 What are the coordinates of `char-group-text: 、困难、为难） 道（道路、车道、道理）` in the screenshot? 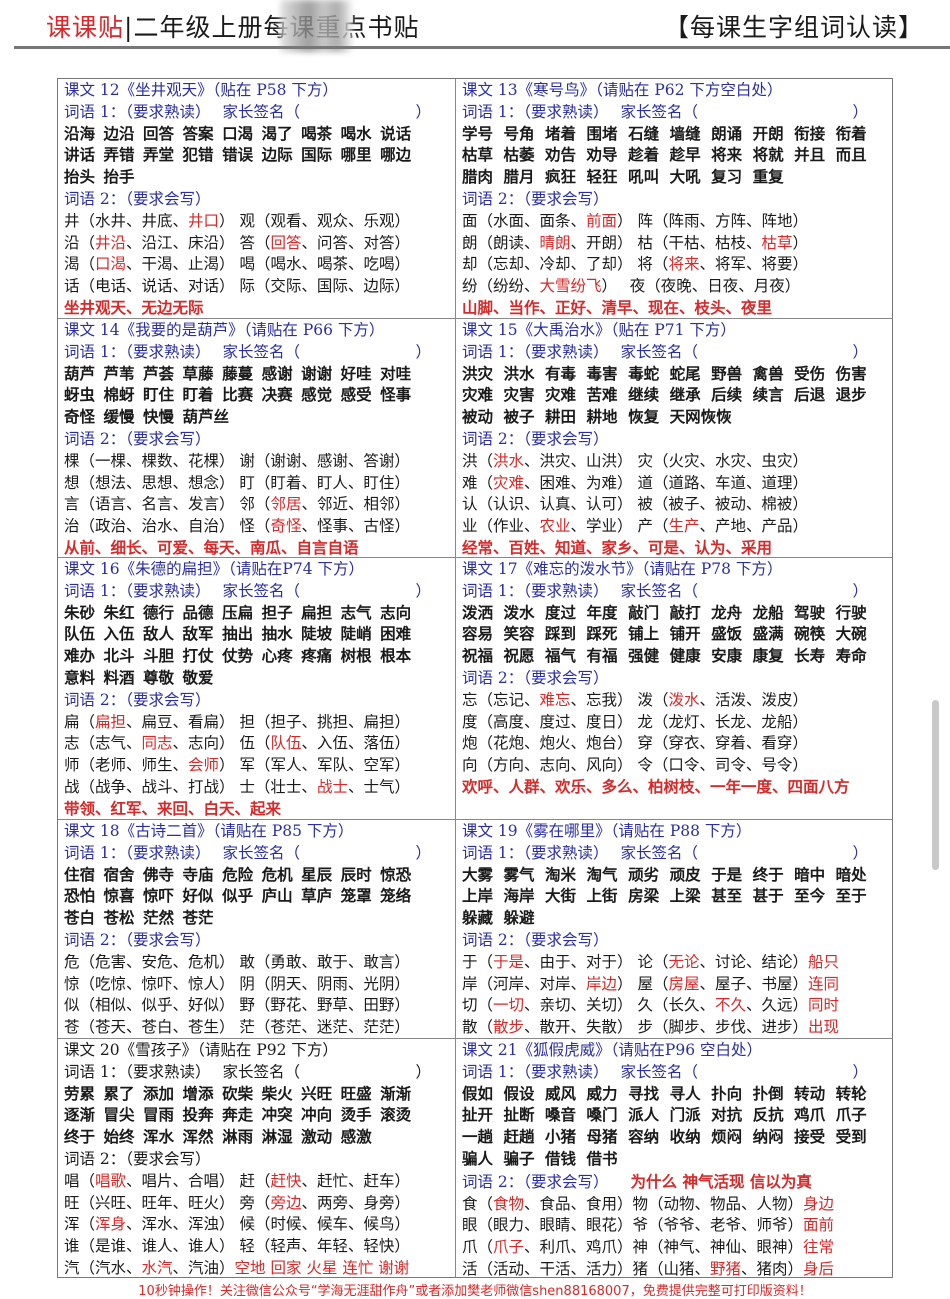 It's located at (666, 482).